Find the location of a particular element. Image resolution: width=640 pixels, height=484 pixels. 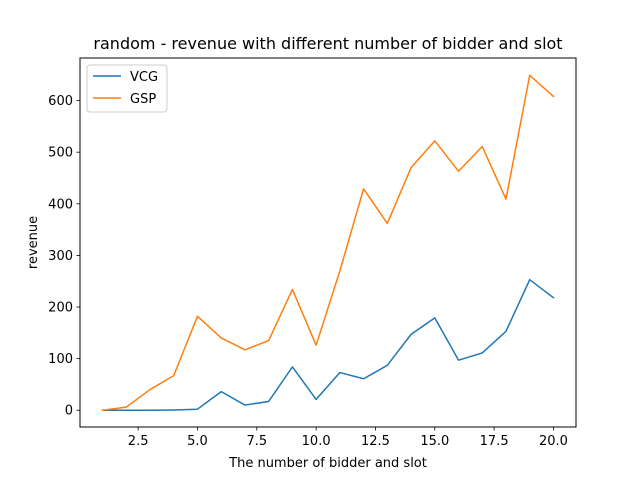

x-tick-label: 5.0 is located at coordinates (197, 441).